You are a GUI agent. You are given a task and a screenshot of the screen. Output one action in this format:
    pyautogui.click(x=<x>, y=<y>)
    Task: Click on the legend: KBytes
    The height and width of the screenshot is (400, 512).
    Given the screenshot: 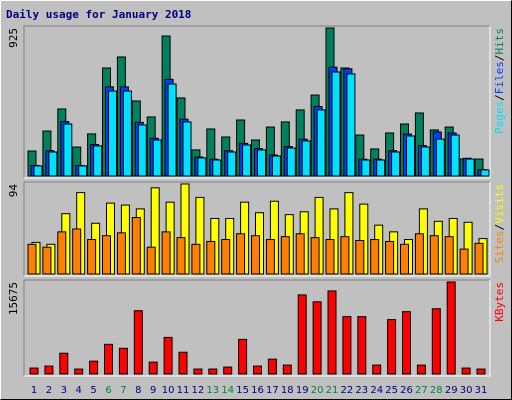 What is the action you would take?
    pyautogui.click(x=499, y=302)
    